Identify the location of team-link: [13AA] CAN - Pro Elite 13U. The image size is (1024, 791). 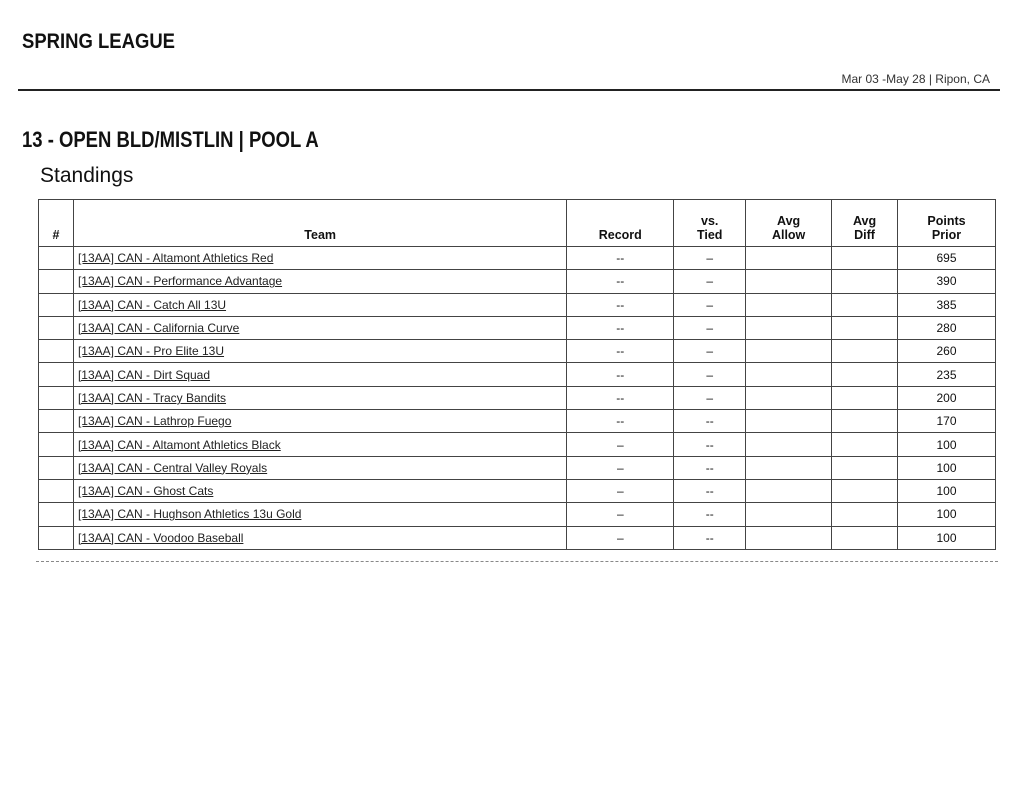
(151, 351).